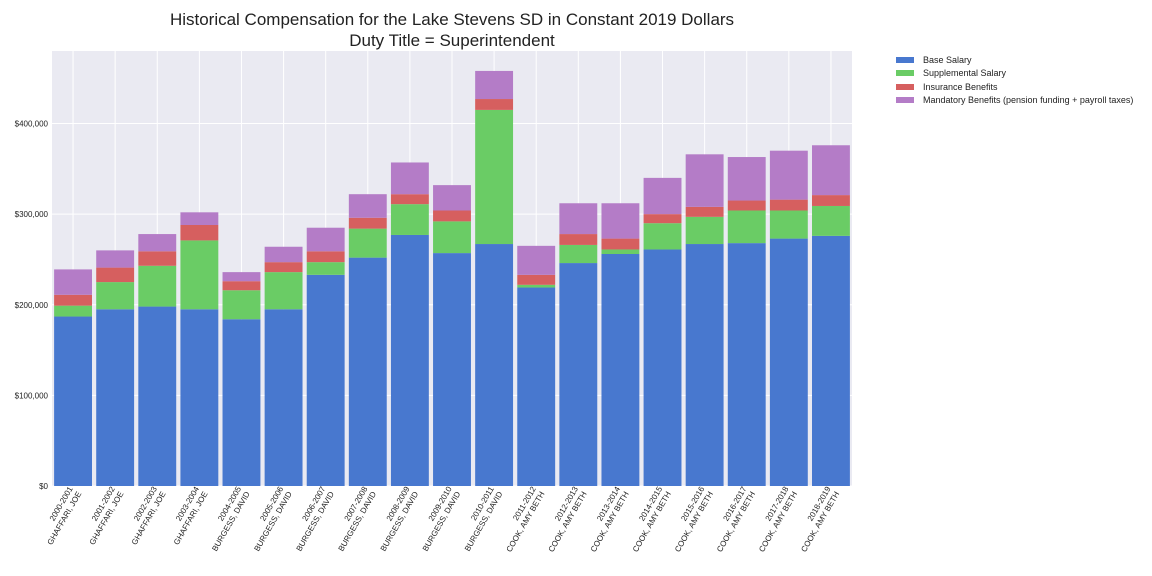 This screenshot has height=576, width=1152. What do you see at coordinates (32, 124) in the screenshot?
I see `y-tick-label: $400,000` at bounding box center [32, 124].